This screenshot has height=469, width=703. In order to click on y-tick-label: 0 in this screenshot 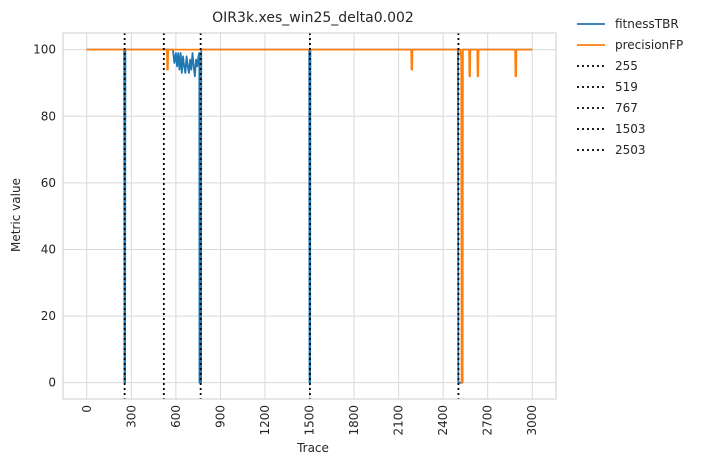, I will do `click(52, 383)`.